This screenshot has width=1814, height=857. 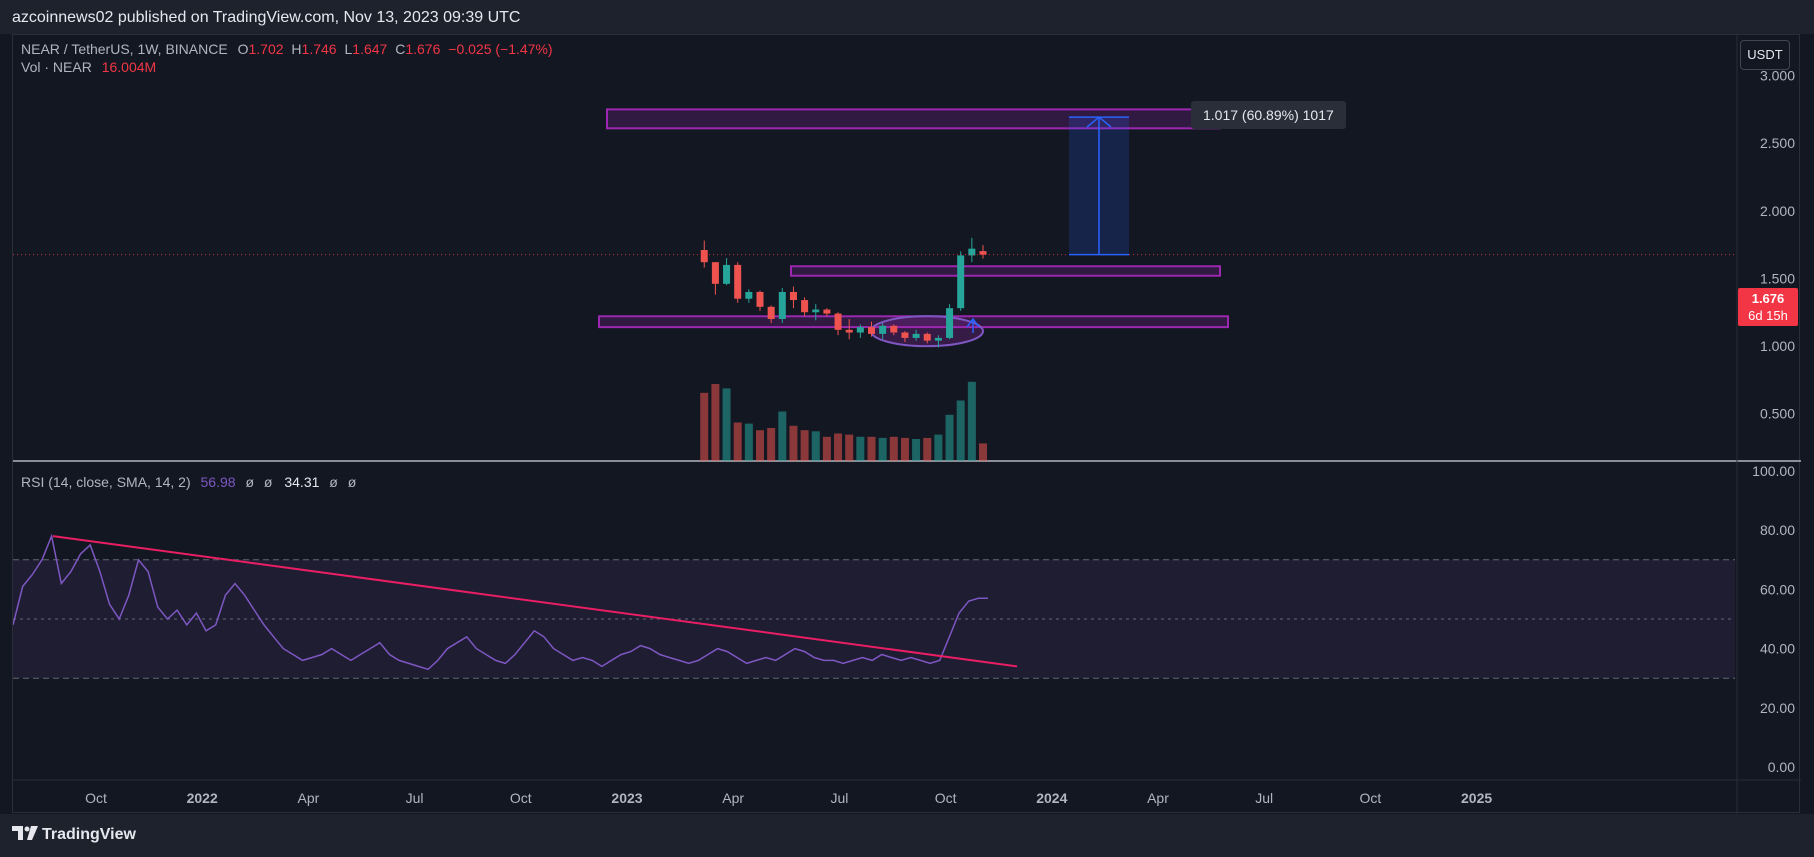 What do you see at coordinates (1777, 649) in the screenshot?
I see `rsi-tick-label: 40.00` at bounding box center [1777, 649].